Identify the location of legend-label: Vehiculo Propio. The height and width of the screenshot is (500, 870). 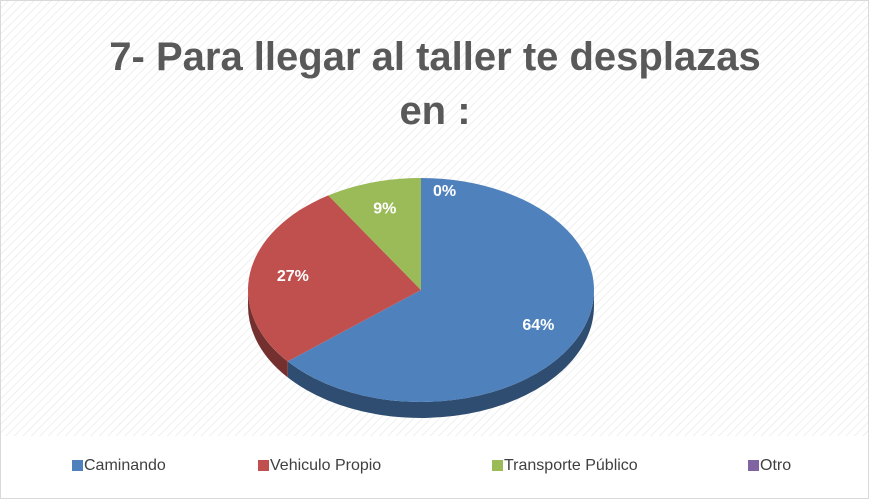
(325, 465).